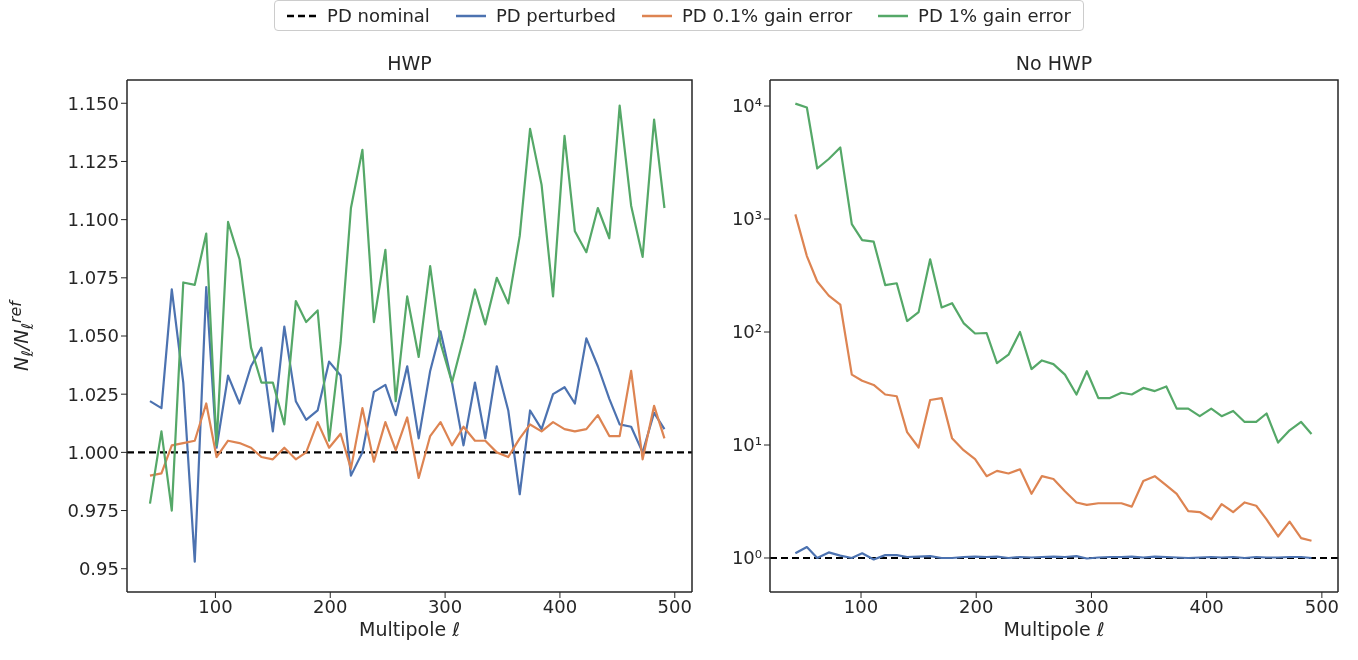 Image resolution: width=1358 pixels, height=660 pixels. What do you see at coordinates (746, 332) in the screenshot?
I see `y-tick-label: 10²` at bounding box center [746, 332].